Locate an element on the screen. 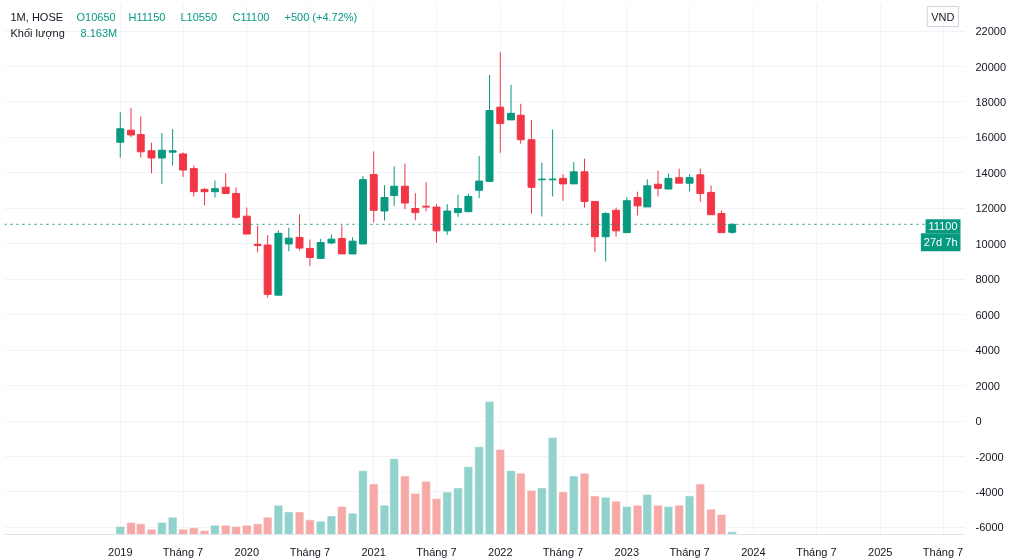  x-tick-label: 2020 is located at coordinates (247, 551).